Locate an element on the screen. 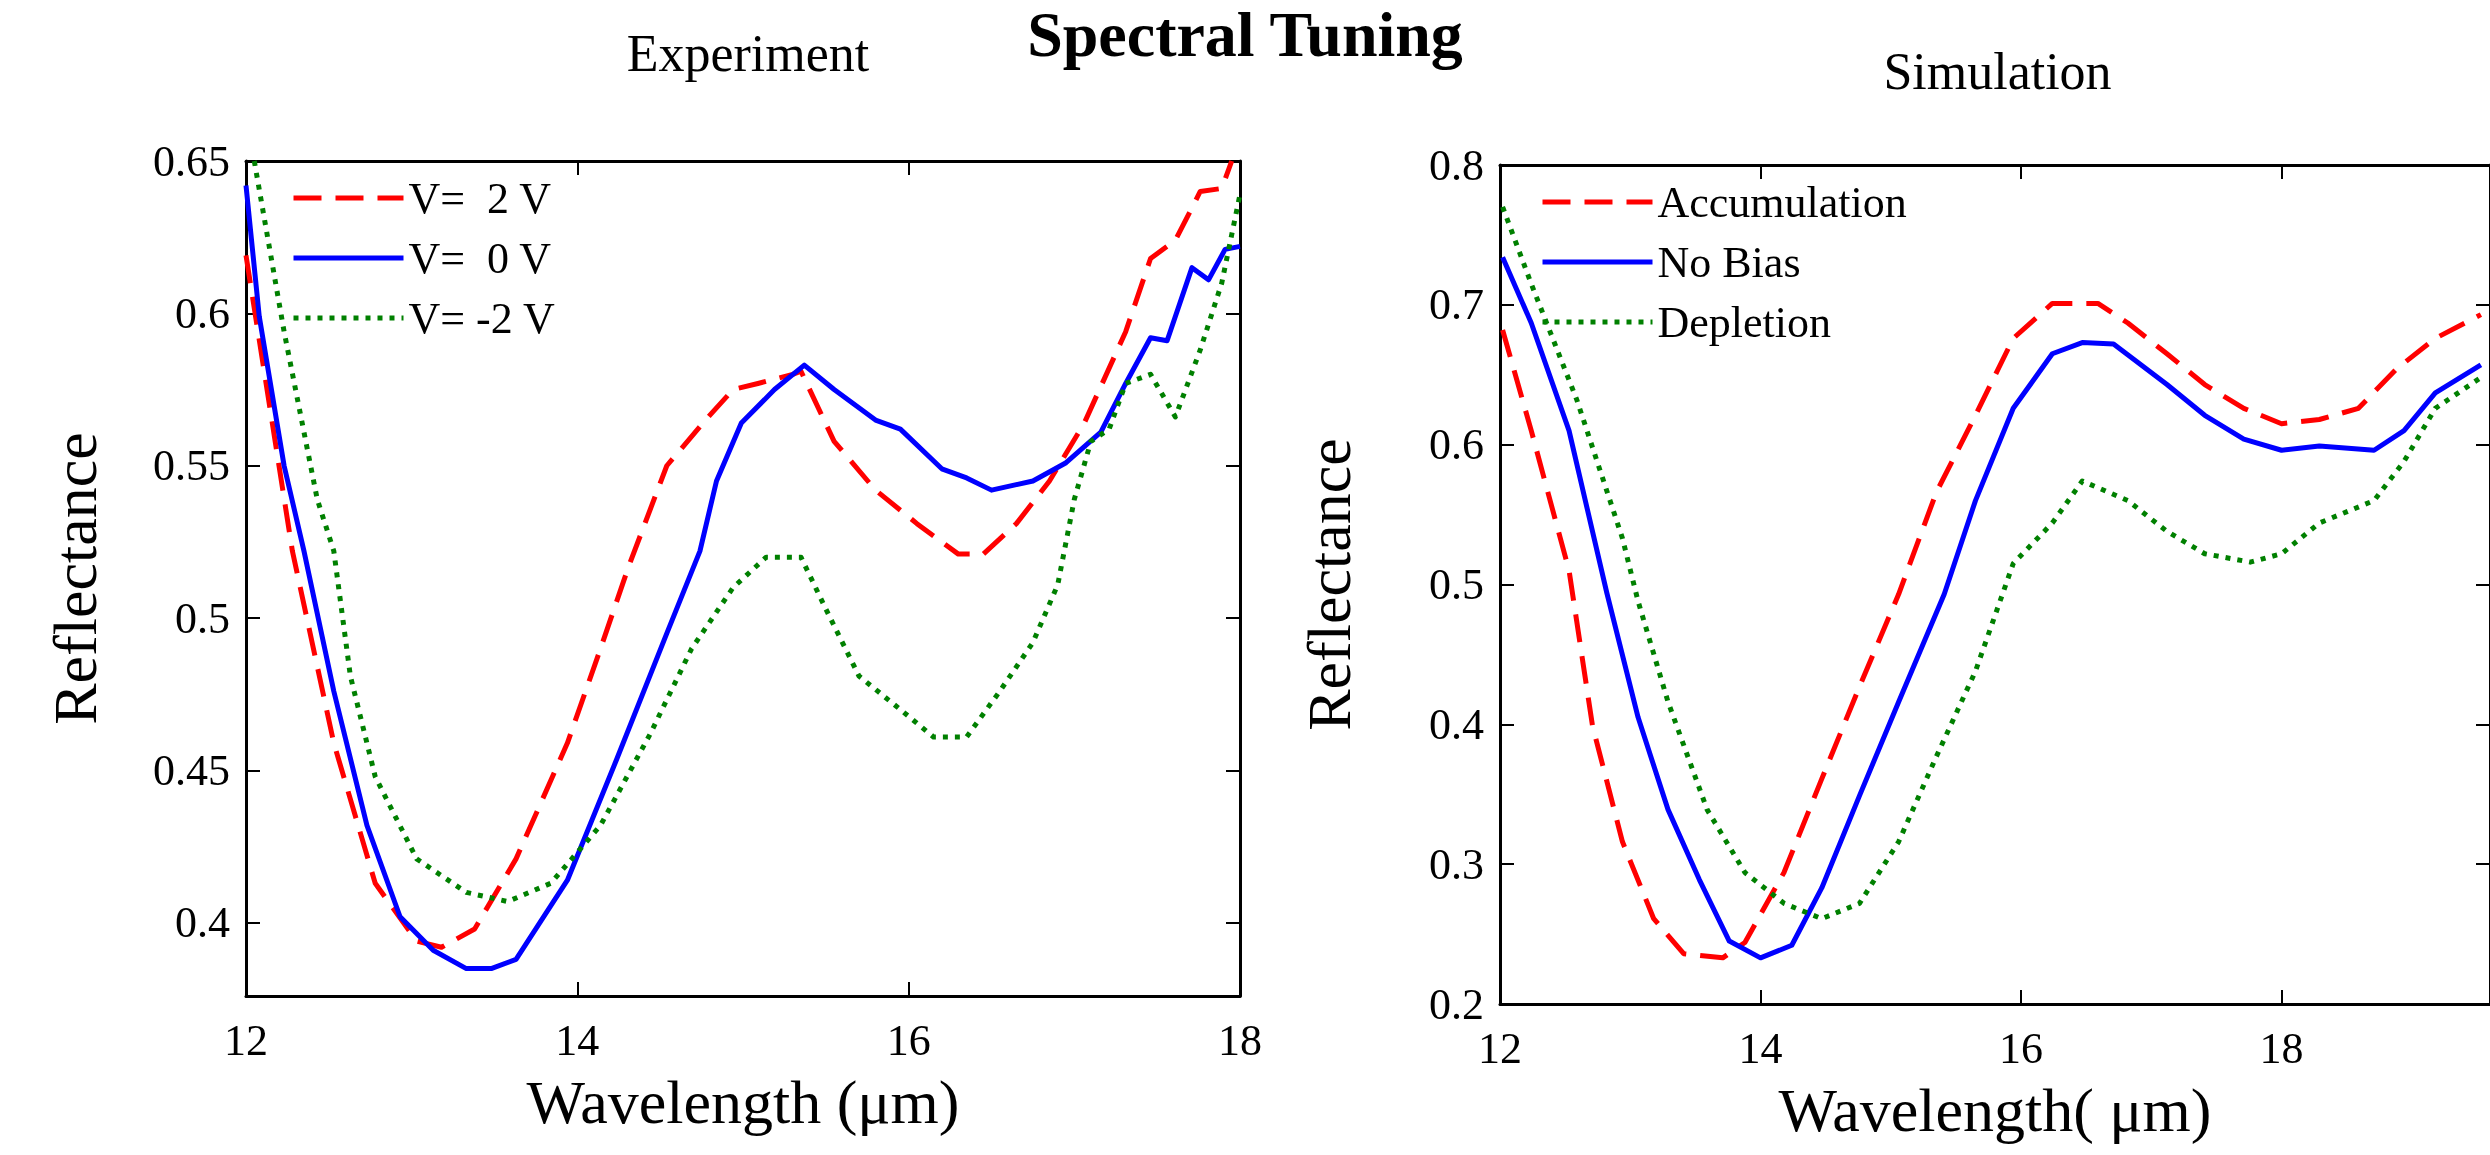 This screenshot has height=1155, width=2490. y-tick-label: 0.55 is located at coordinates (191, 466).